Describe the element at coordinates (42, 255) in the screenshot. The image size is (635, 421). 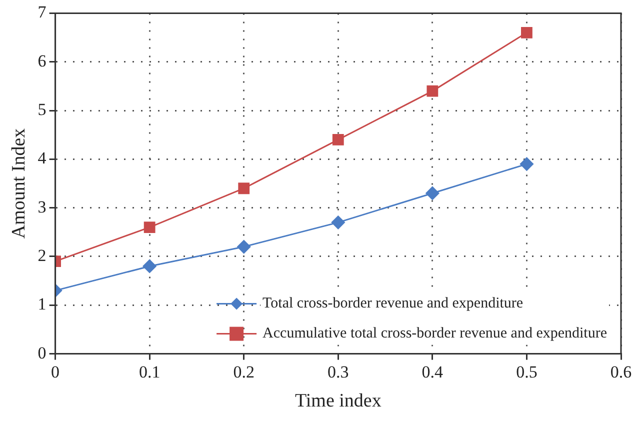
I see `y-tick-label: 2` at that location.